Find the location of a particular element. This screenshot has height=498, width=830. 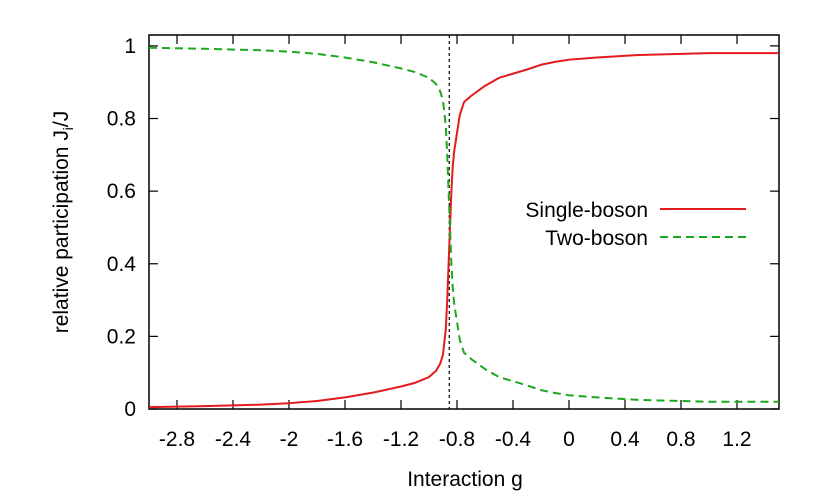

y-axis-title-main: relative participation J is located at coordinates (61, 231).